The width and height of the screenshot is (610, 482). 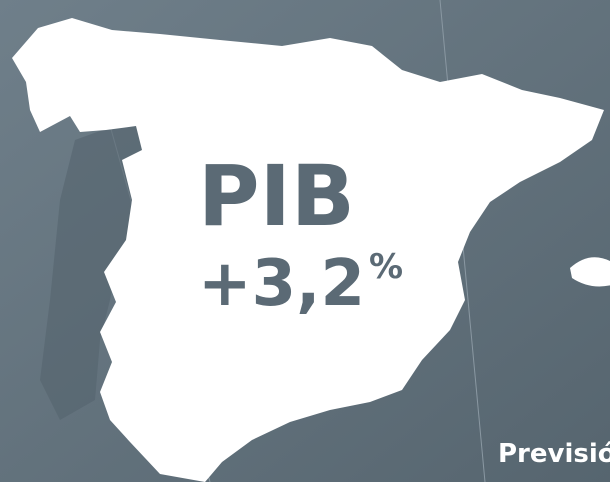 I want to click on balearic-islands, so click(x=590, y=272).